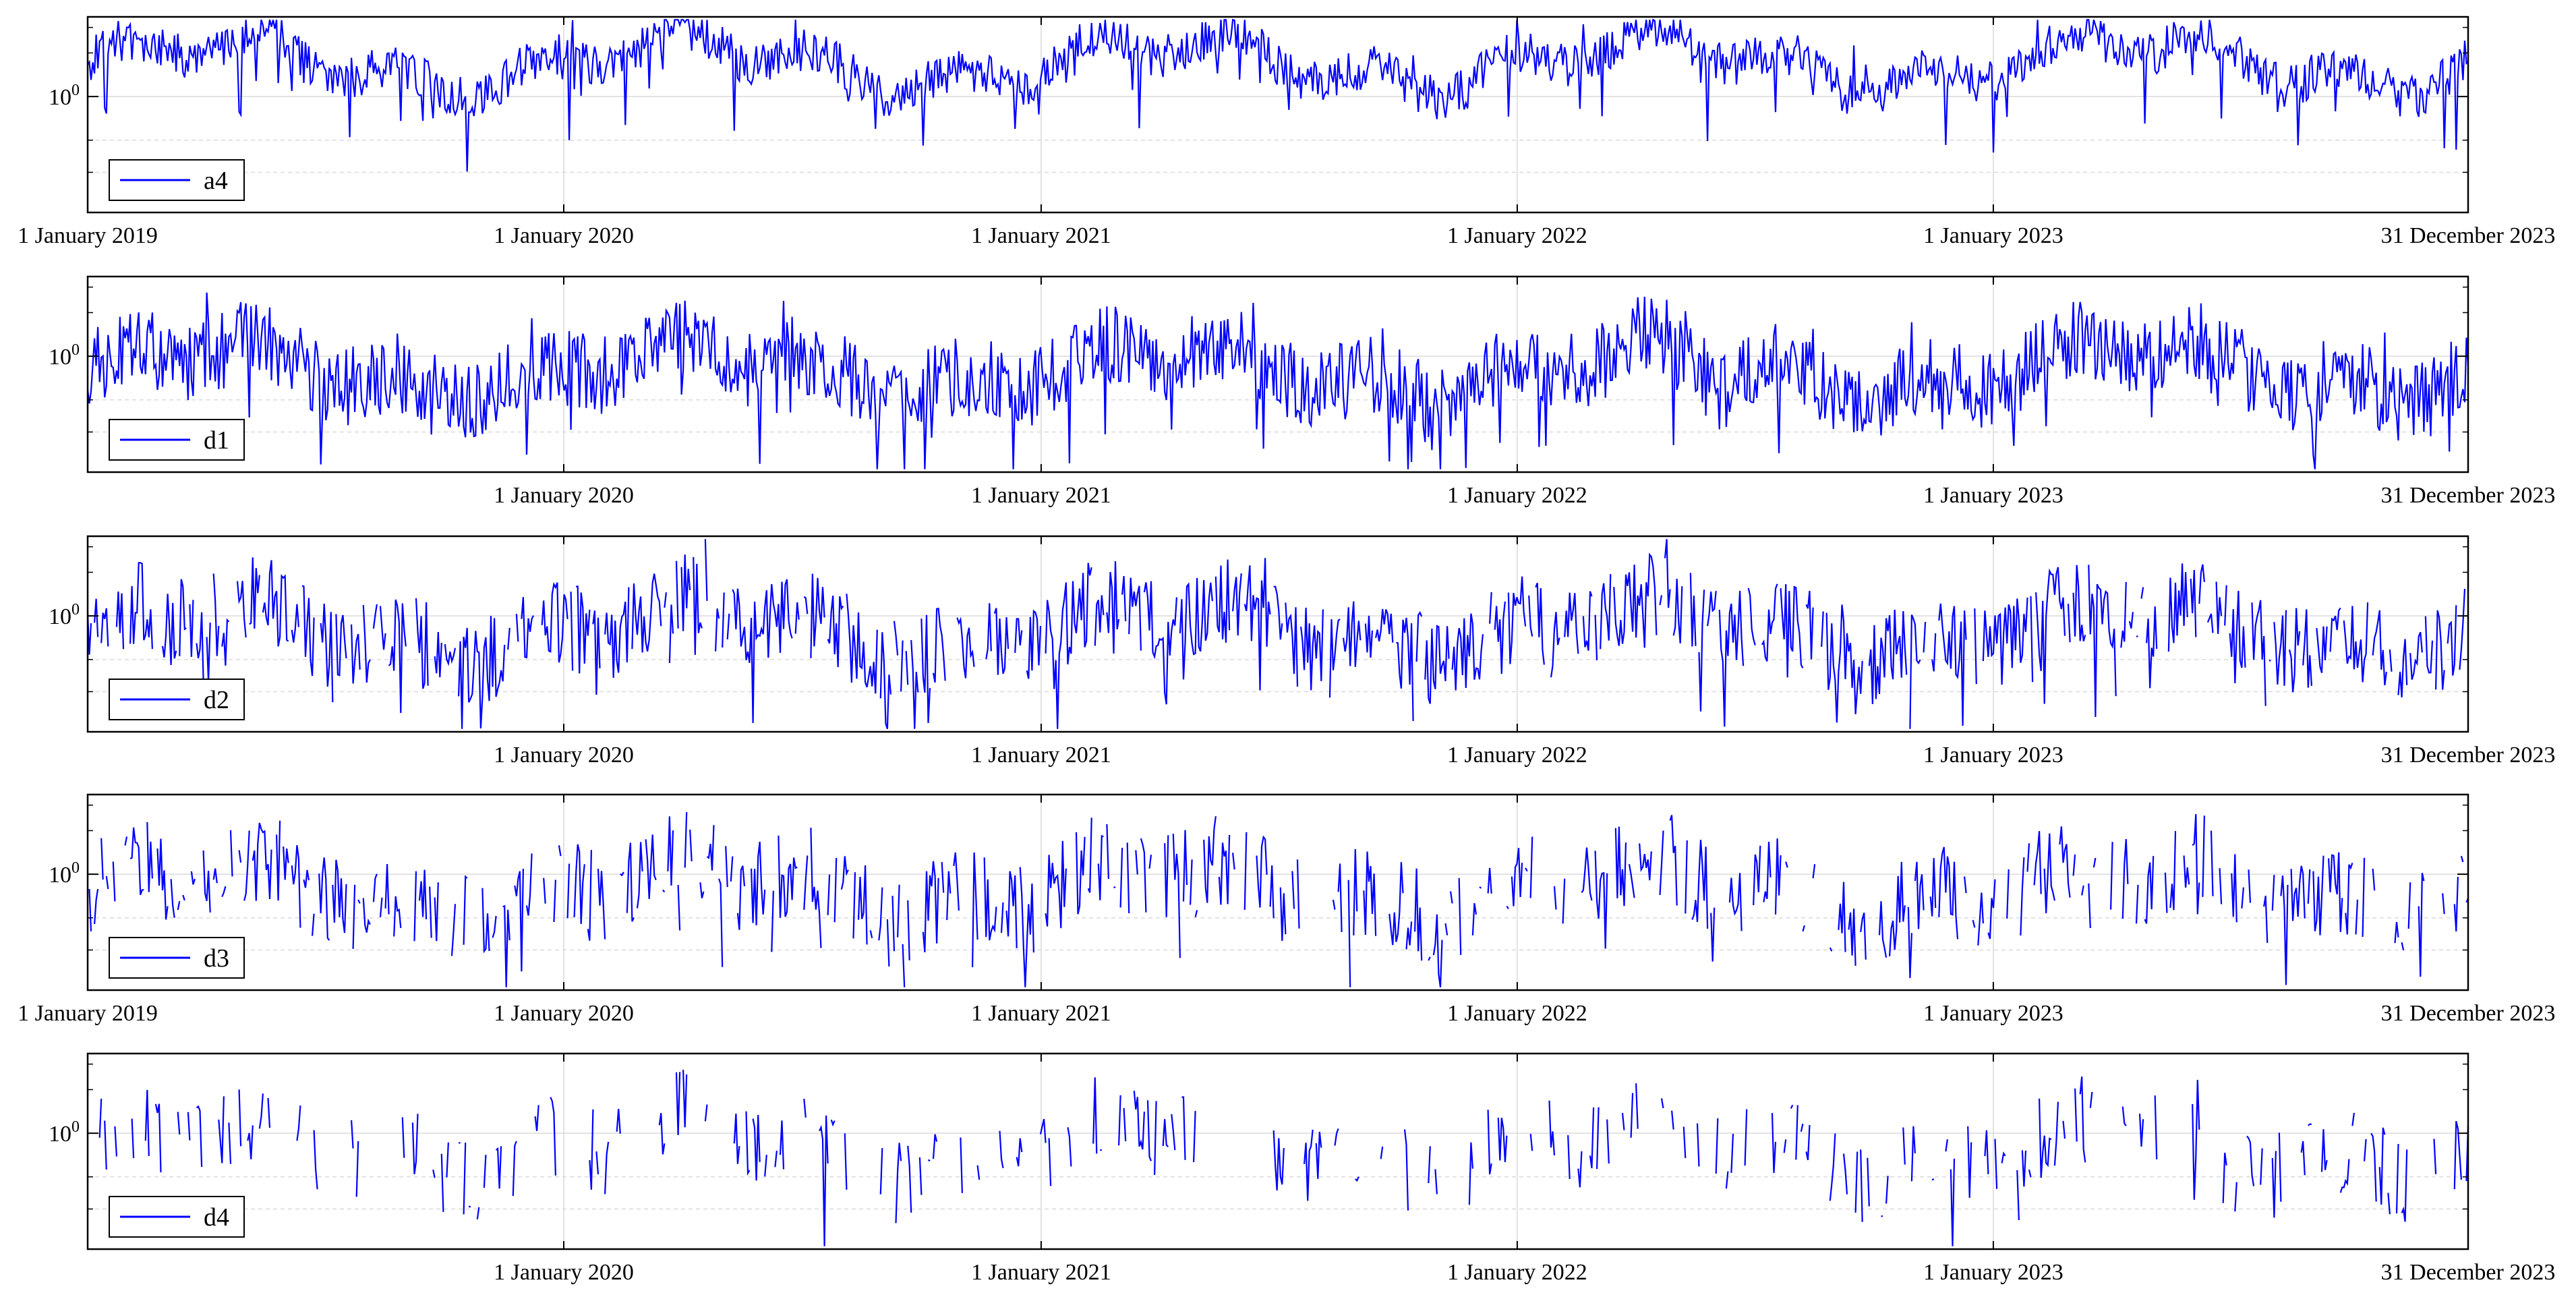  Describe the element at coordinates (217, 440) in the screenshot. I see `legend-label: d1` at that location.